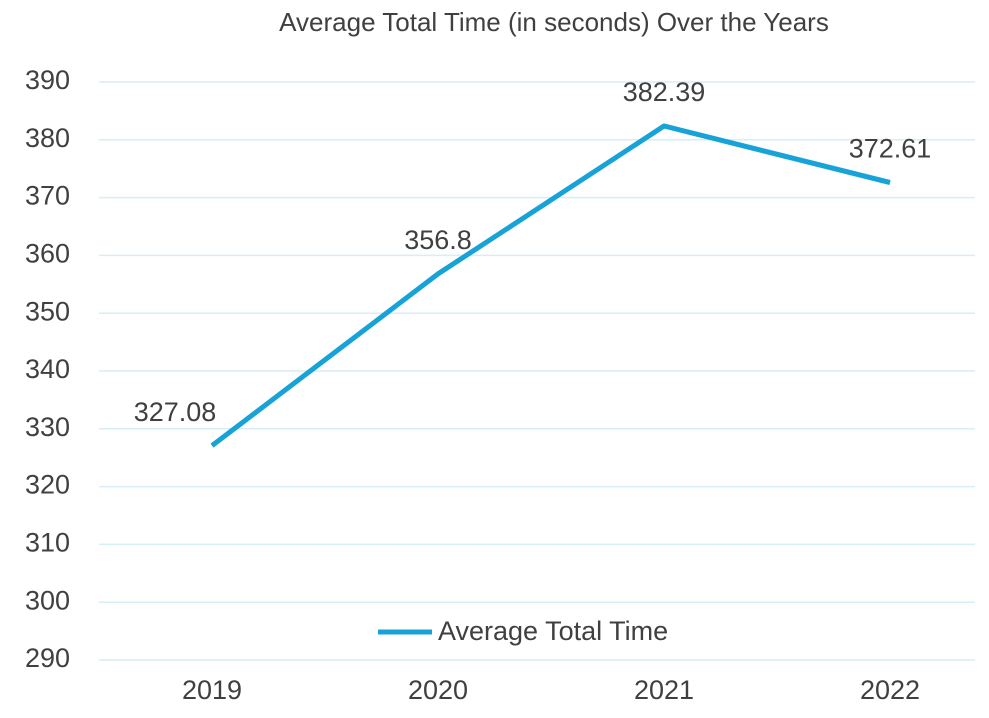  I want to click on y-tick-label: 320, so click(47, 485).